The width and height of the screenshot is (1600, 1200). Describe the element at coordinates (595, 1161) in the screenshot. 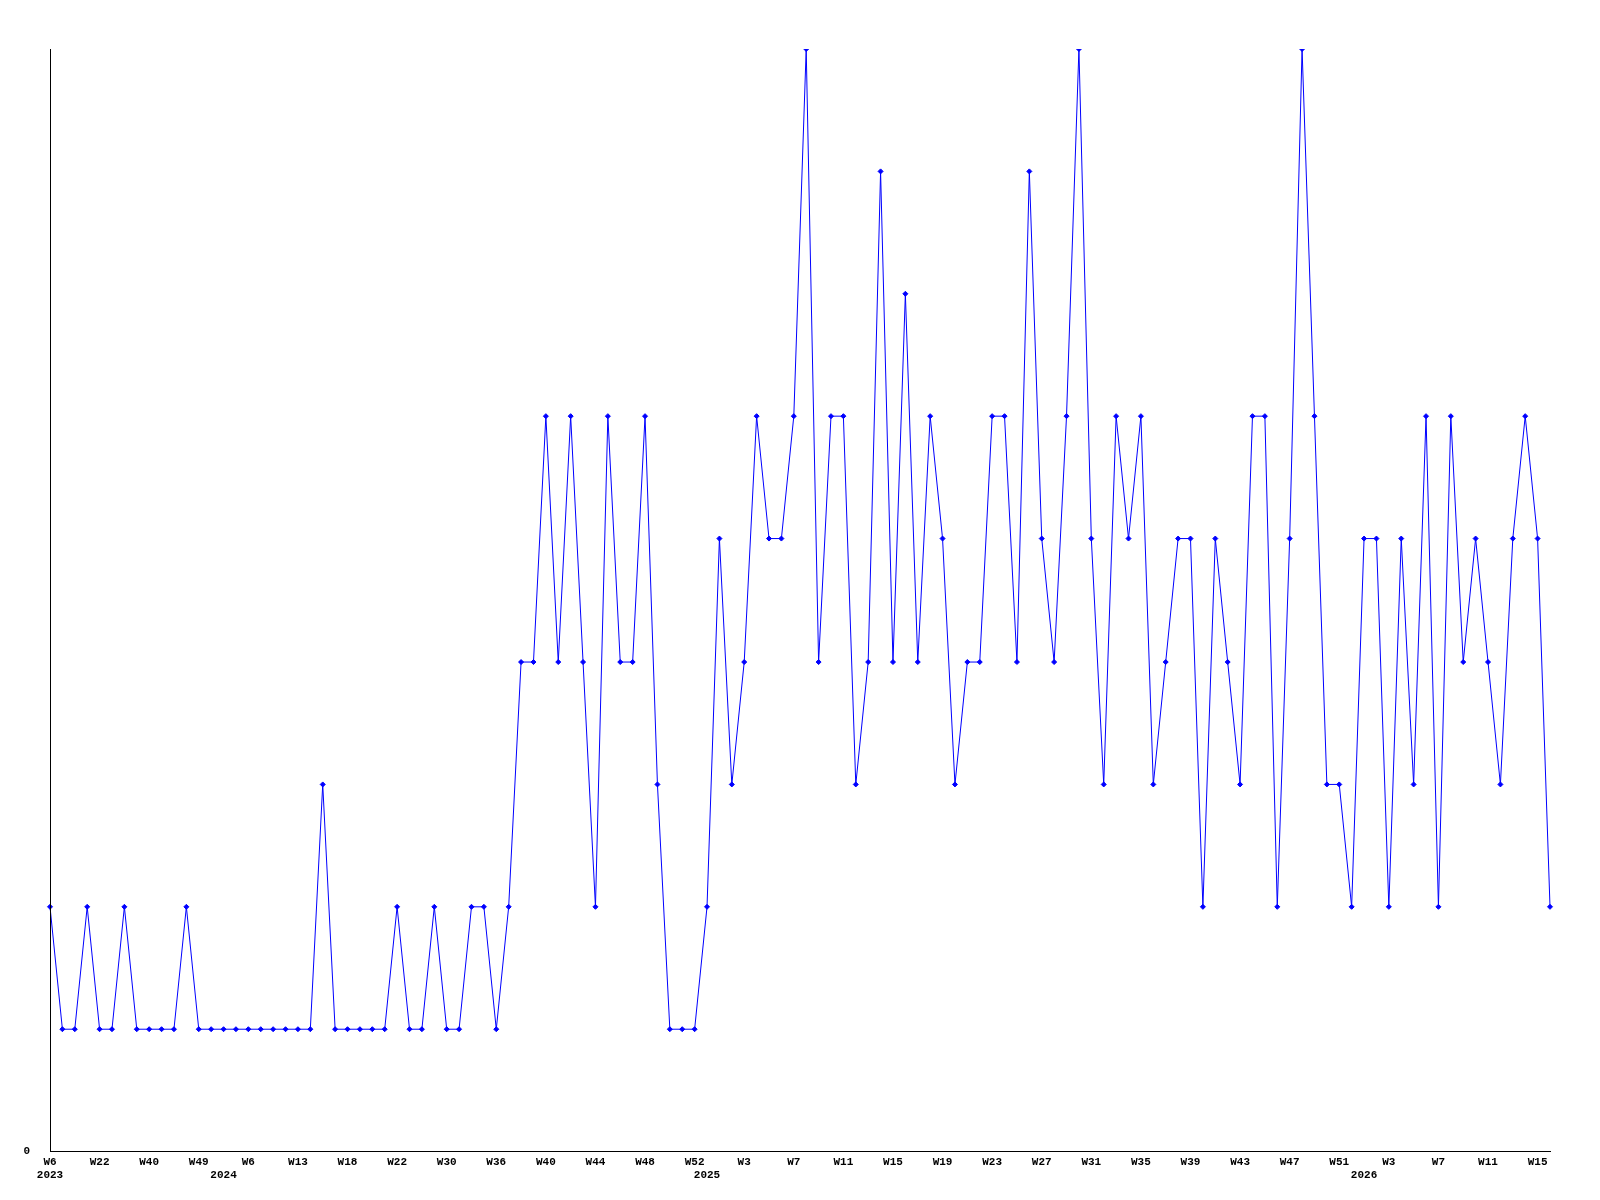

I see `x-tick-label: W44` at that location.